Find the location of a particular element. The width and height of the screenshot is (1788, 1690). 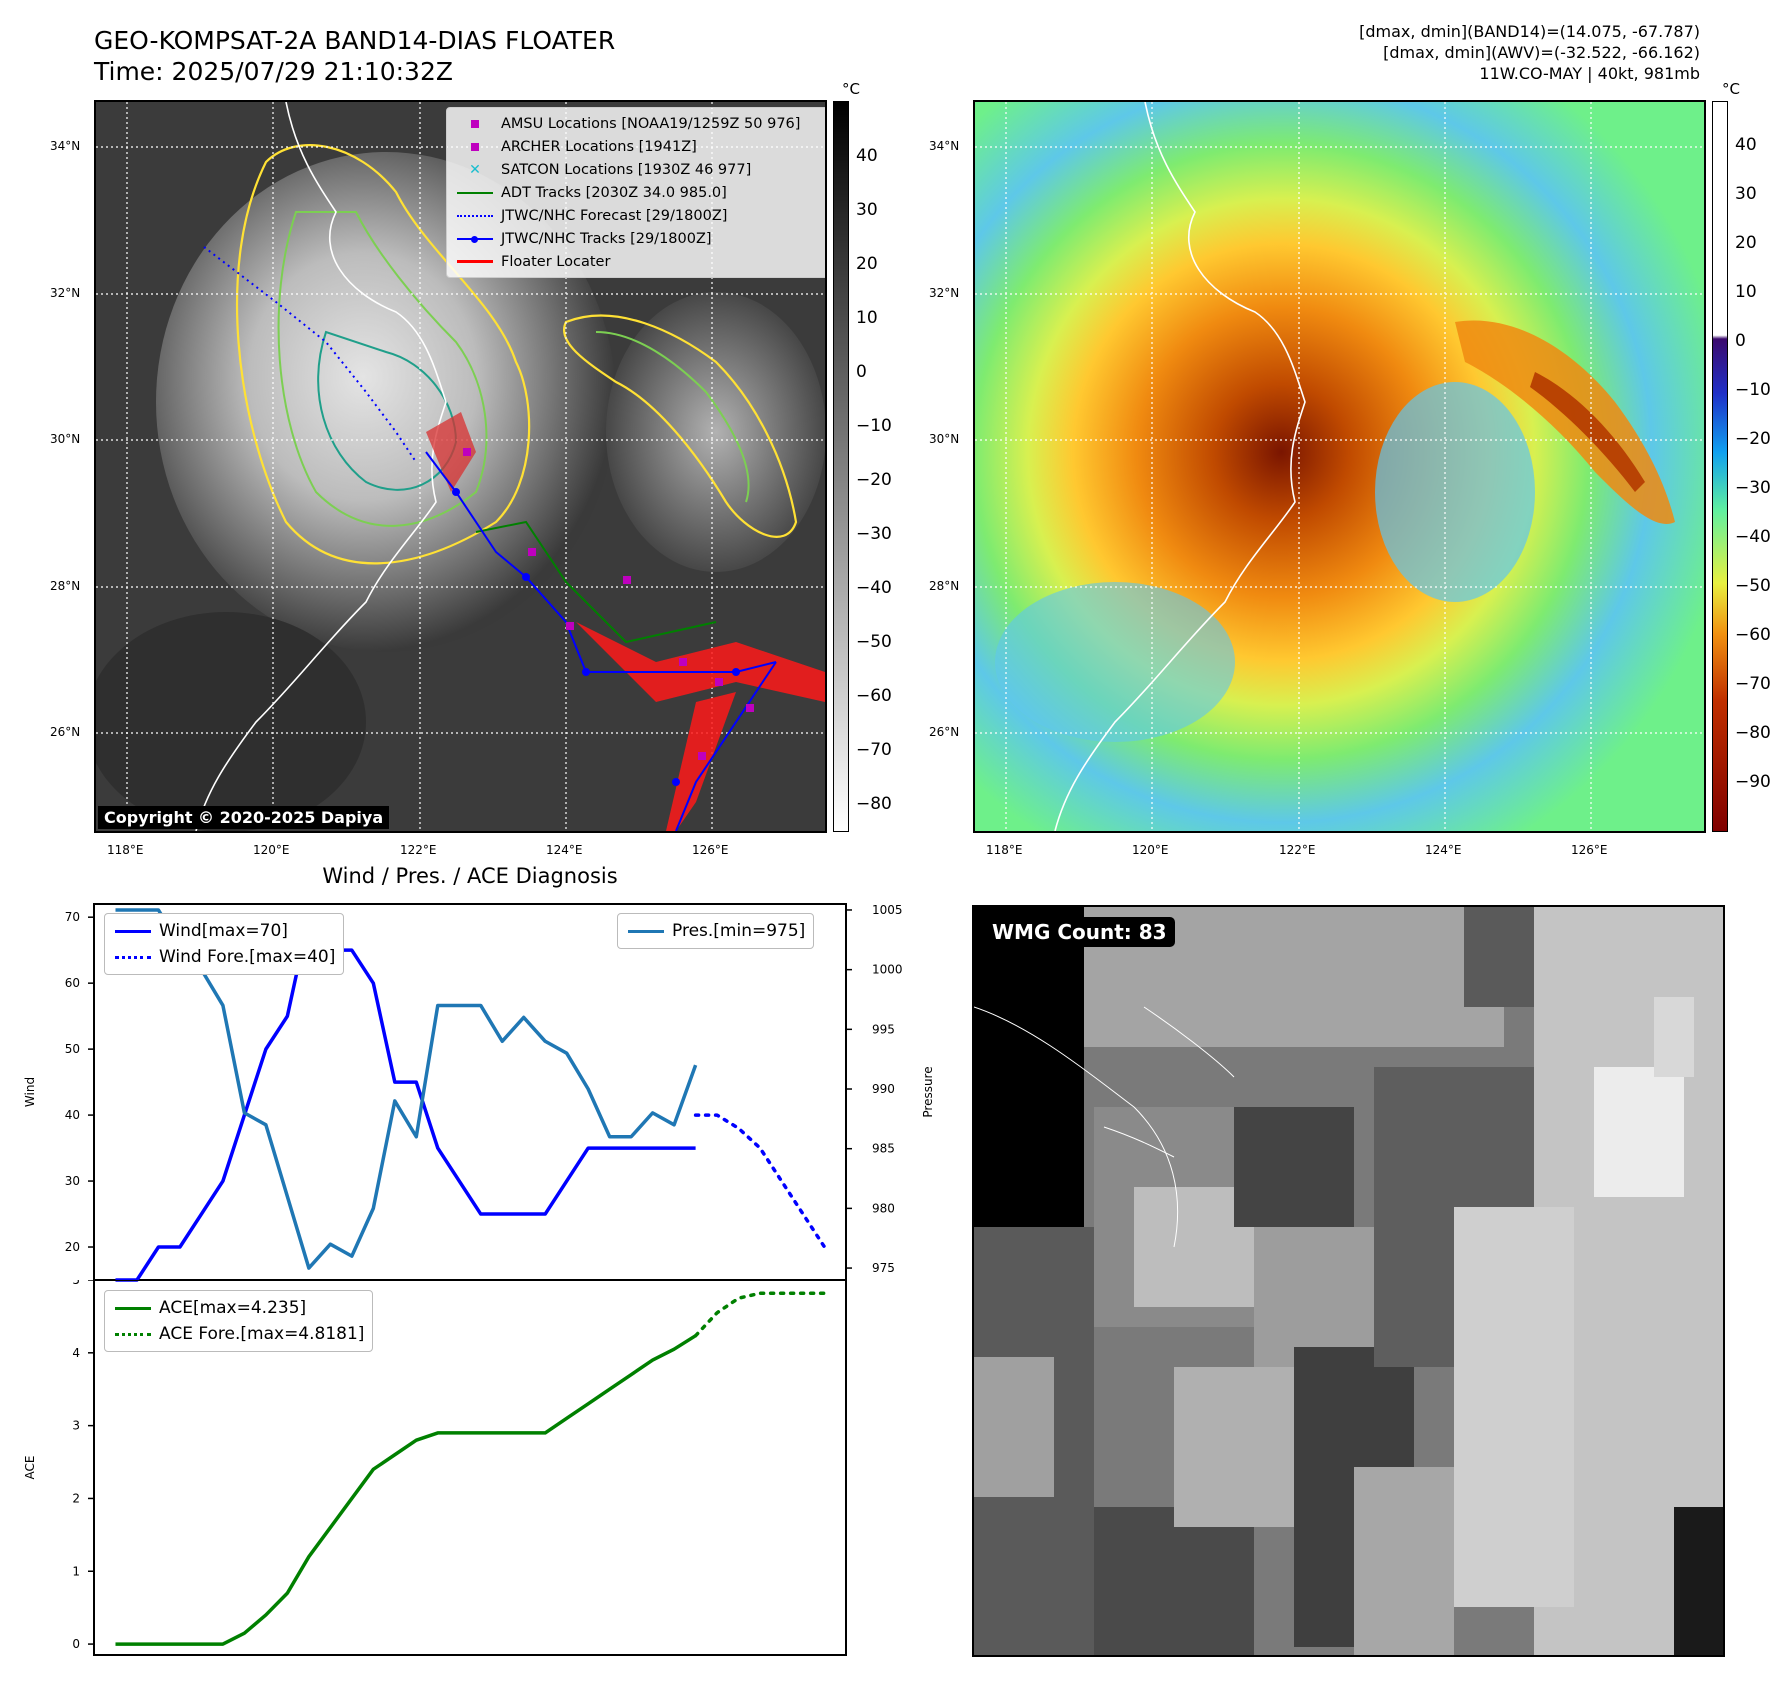

y2-tick-label: 975 is located at coordinates (883, 1268).